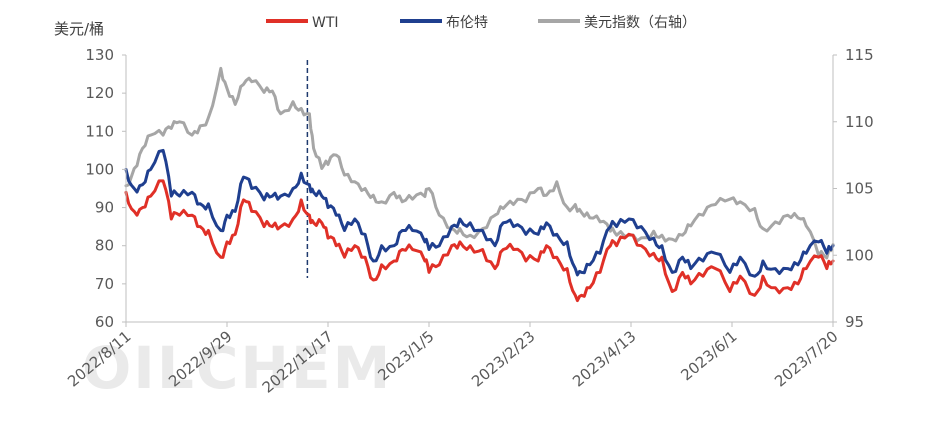 The width and height of the screenshot is (948, 431). What do you see at coordinates (104, 246) in the screenshot?
I see `y-left-tick-label: 80` at bounding box center [104, 246].